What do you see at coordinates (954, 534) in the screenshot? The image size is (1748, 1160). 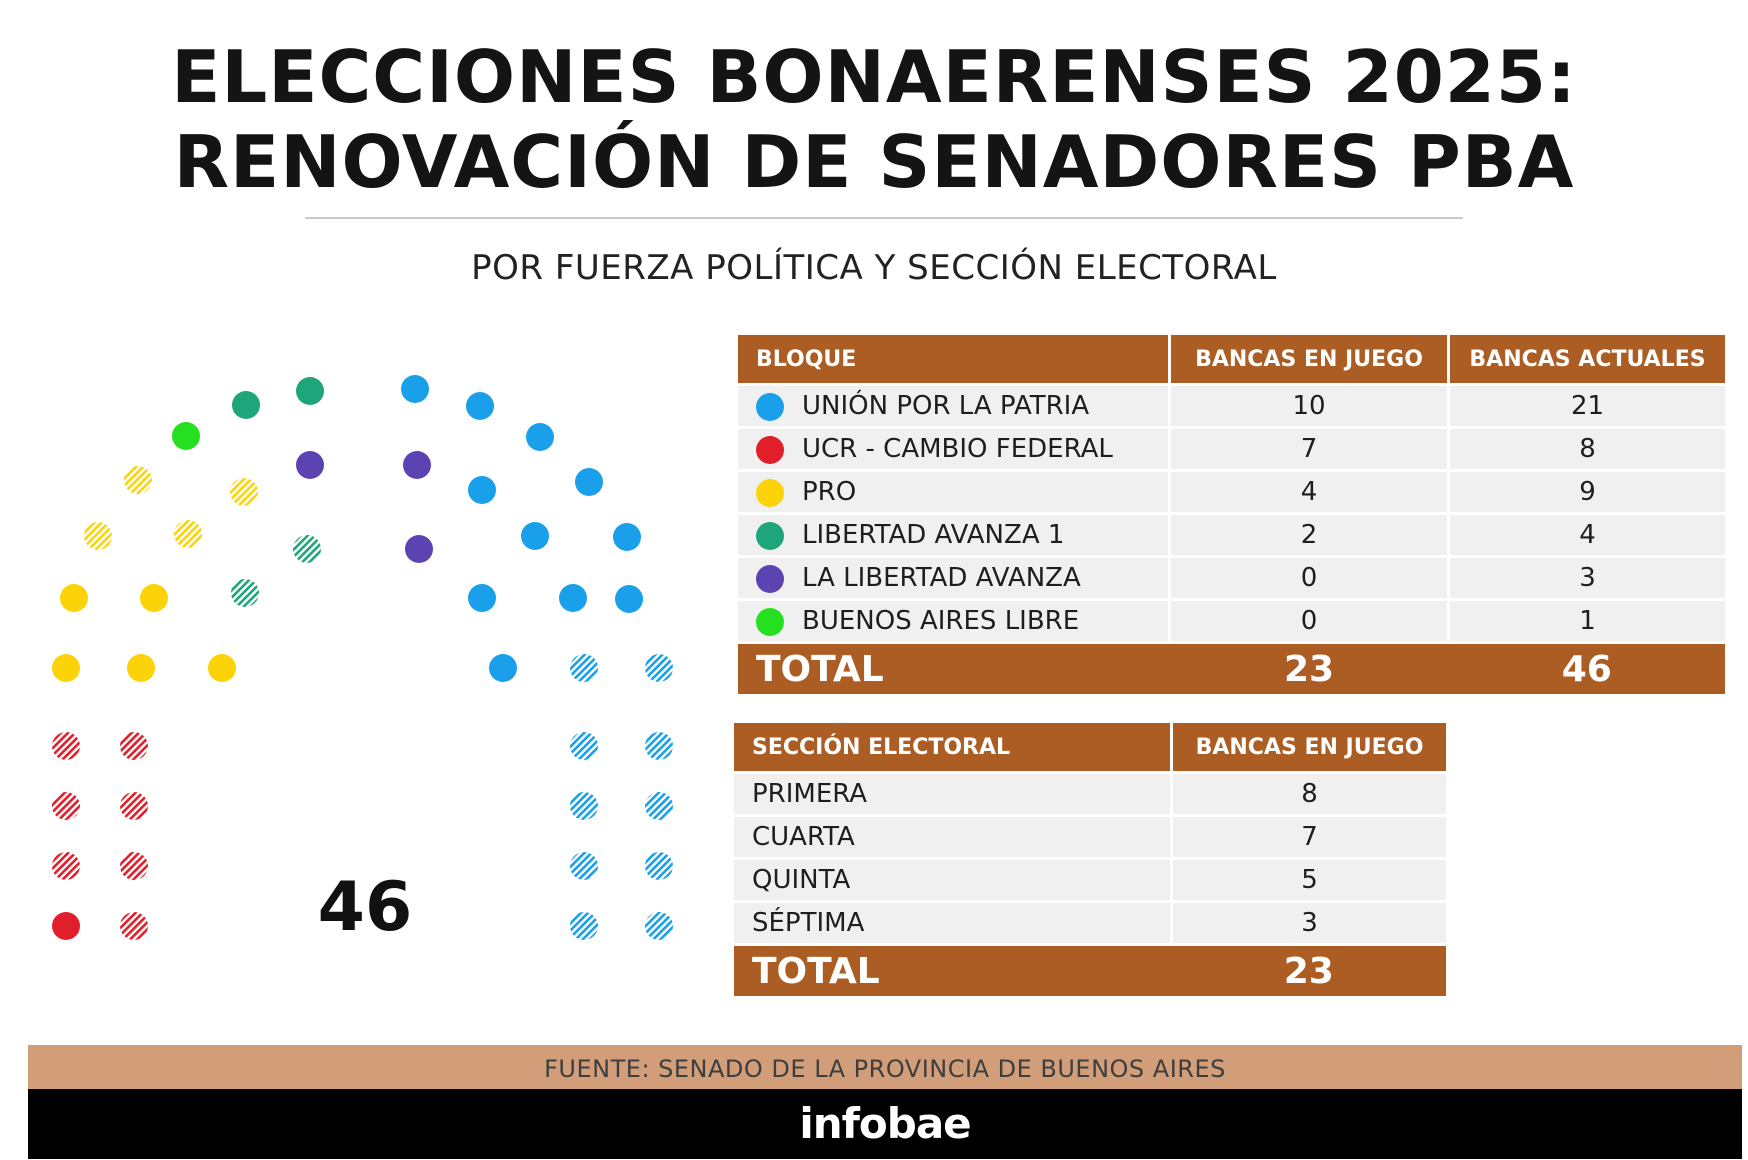 I see `bloque-cell: LIBERTAD AVANZA 1` at bounding box center [954, 534].